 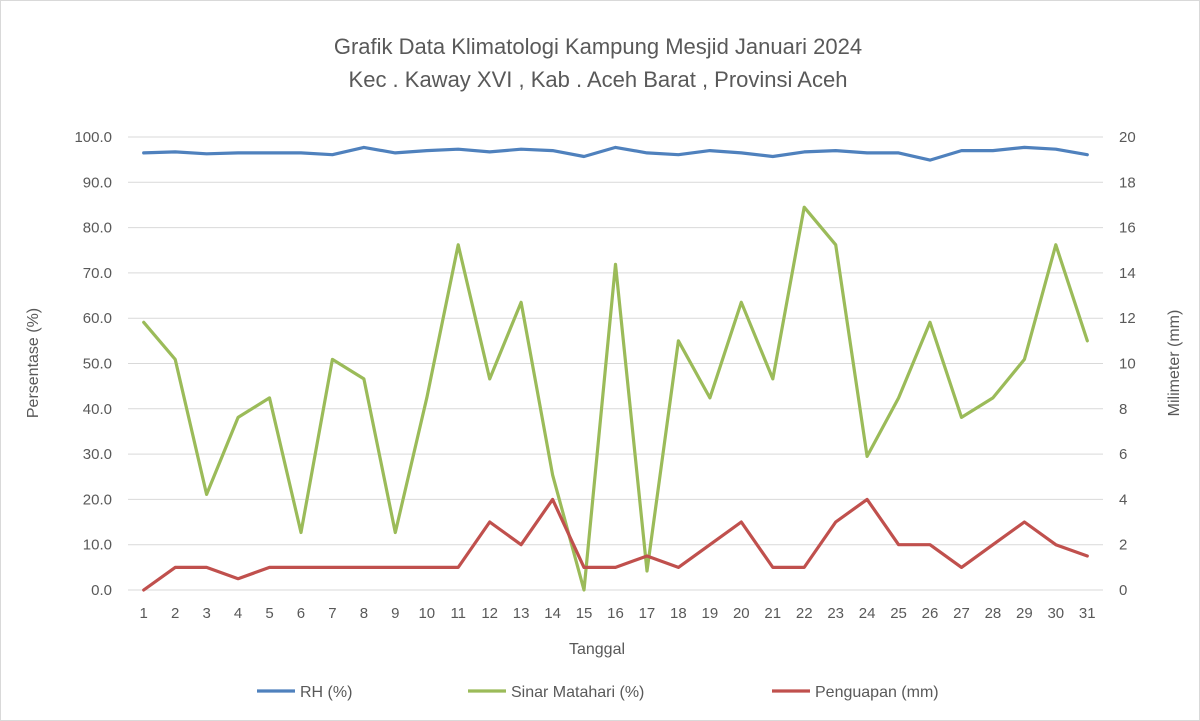 What do you see at coordinates (175, 613) in the screenshot?
I see `x-tick-label: 2` at bounding box center [175, 613].